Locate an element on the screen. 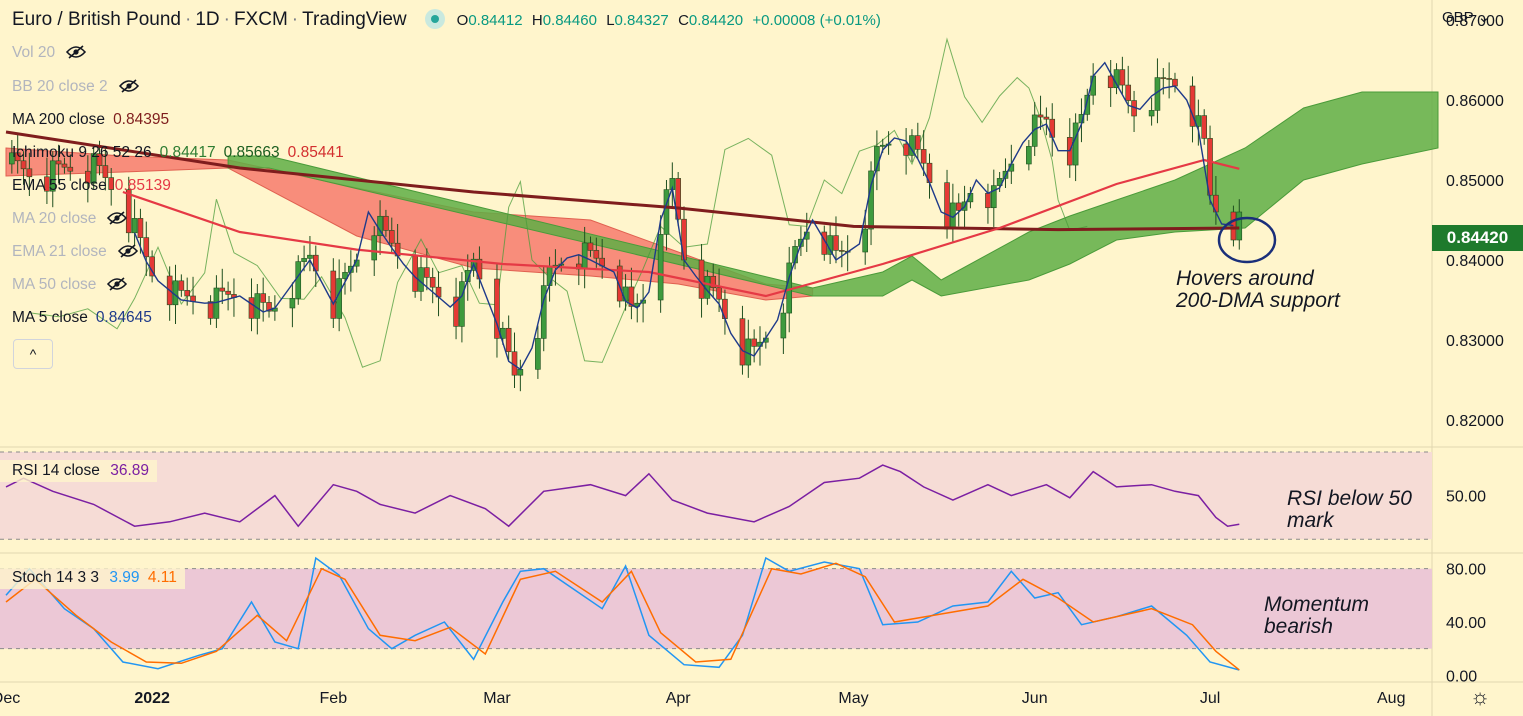 The image size is (1523, 716). stoch-legend: Stoch 14 3 3 3.99 4.11 is located at coordinates (92, 578).